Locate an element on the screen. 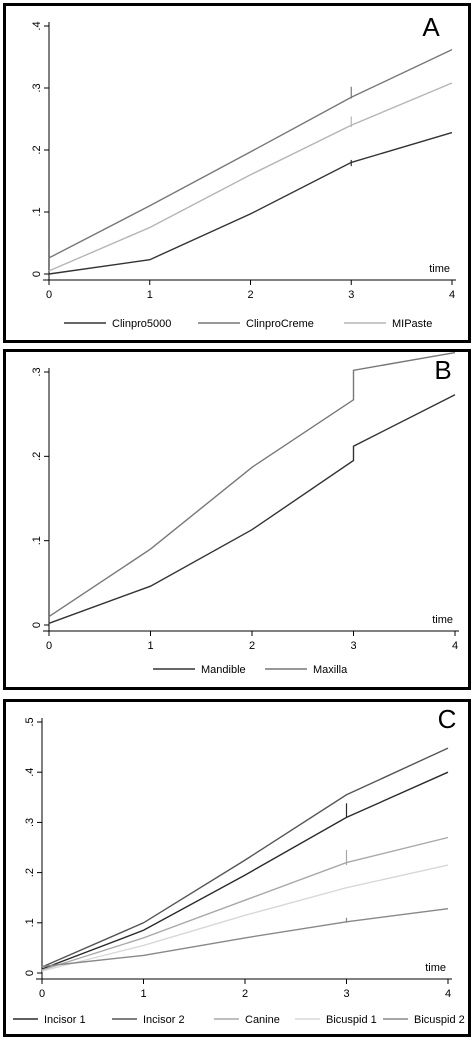  legend-label: Maxilla is located at coordinates (330, 670).